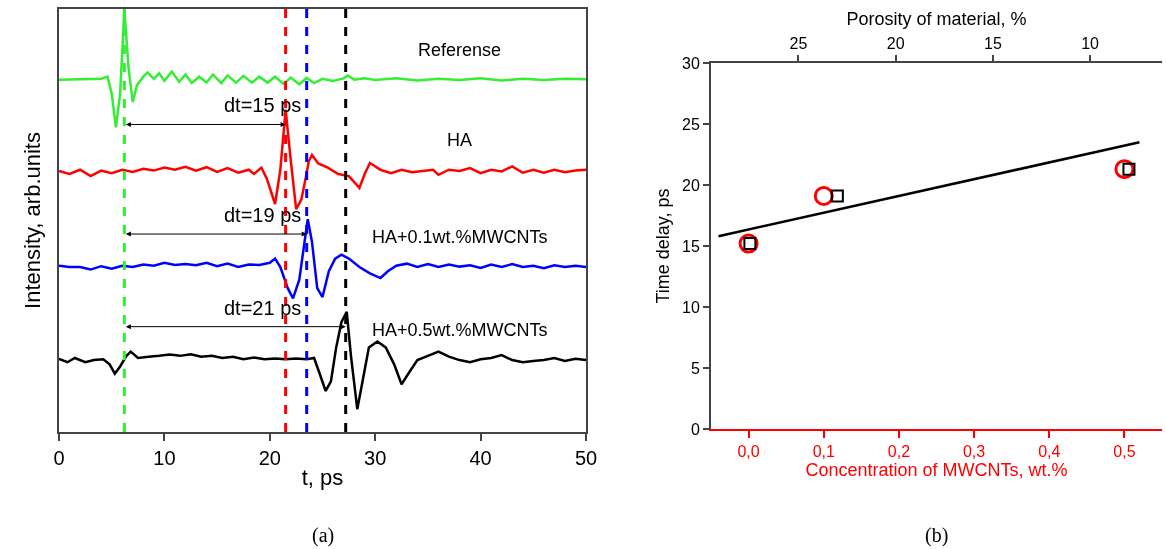 This screenshot has height=549, width=1166. What do you see at coordinates (460, 50) in the screenshot?
I see `series-label: Referense` at bounding box center [460, 50].